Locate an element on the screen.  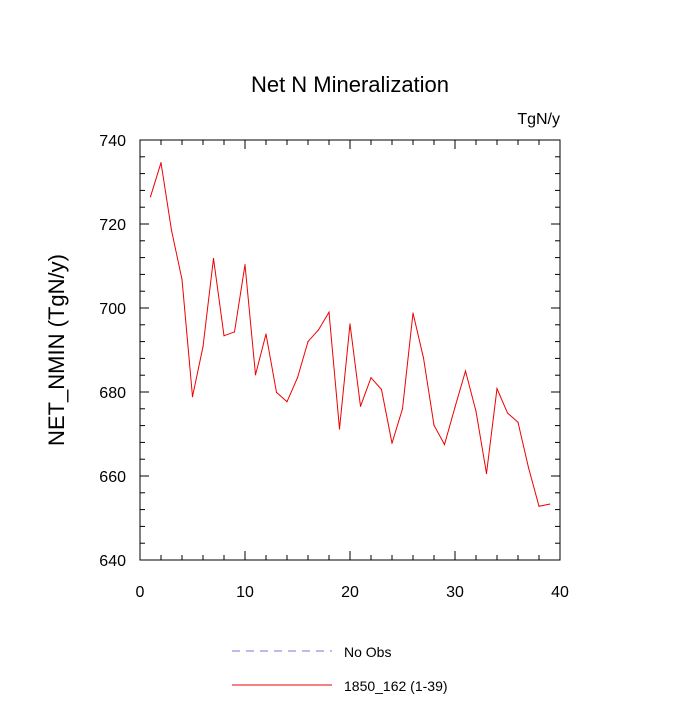
x-tick-label: 10 is located at coordinates (245, 592).